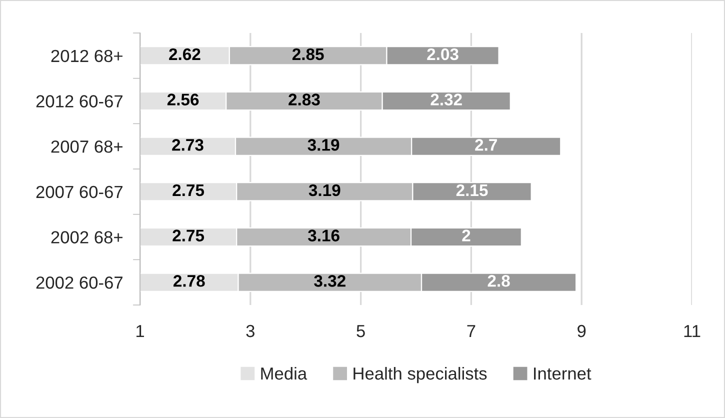  What do you see at coordinates (582, 331) in the screenshot?
I see `x-tick-label: 9` at bounding box center [582, 331].